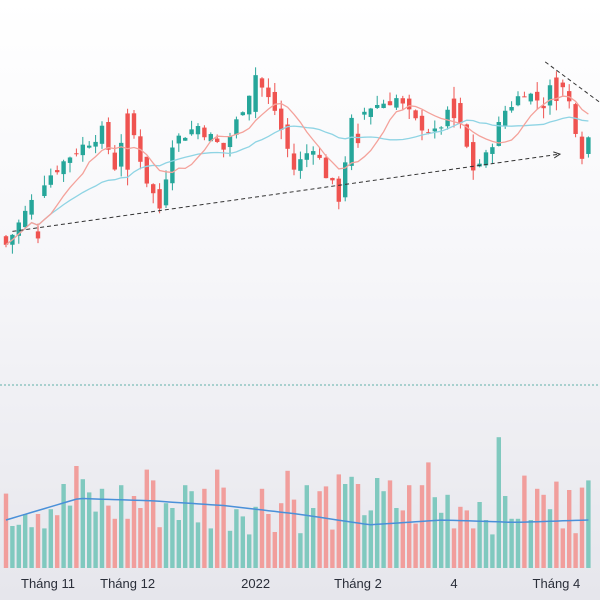  I want to click on trendline-arrow, so click(557, 155).